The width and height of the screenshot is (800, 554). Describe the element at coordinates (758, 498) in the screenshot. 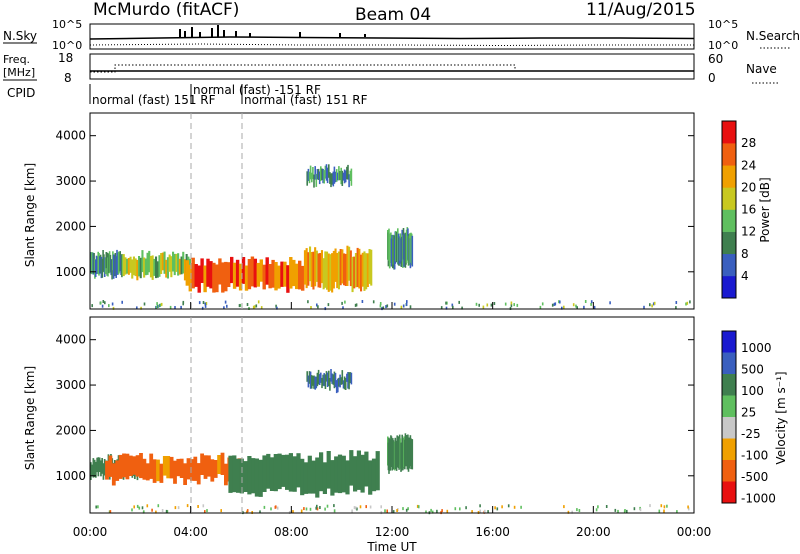

I see `colorbar-tick-label: -1000` at that location.